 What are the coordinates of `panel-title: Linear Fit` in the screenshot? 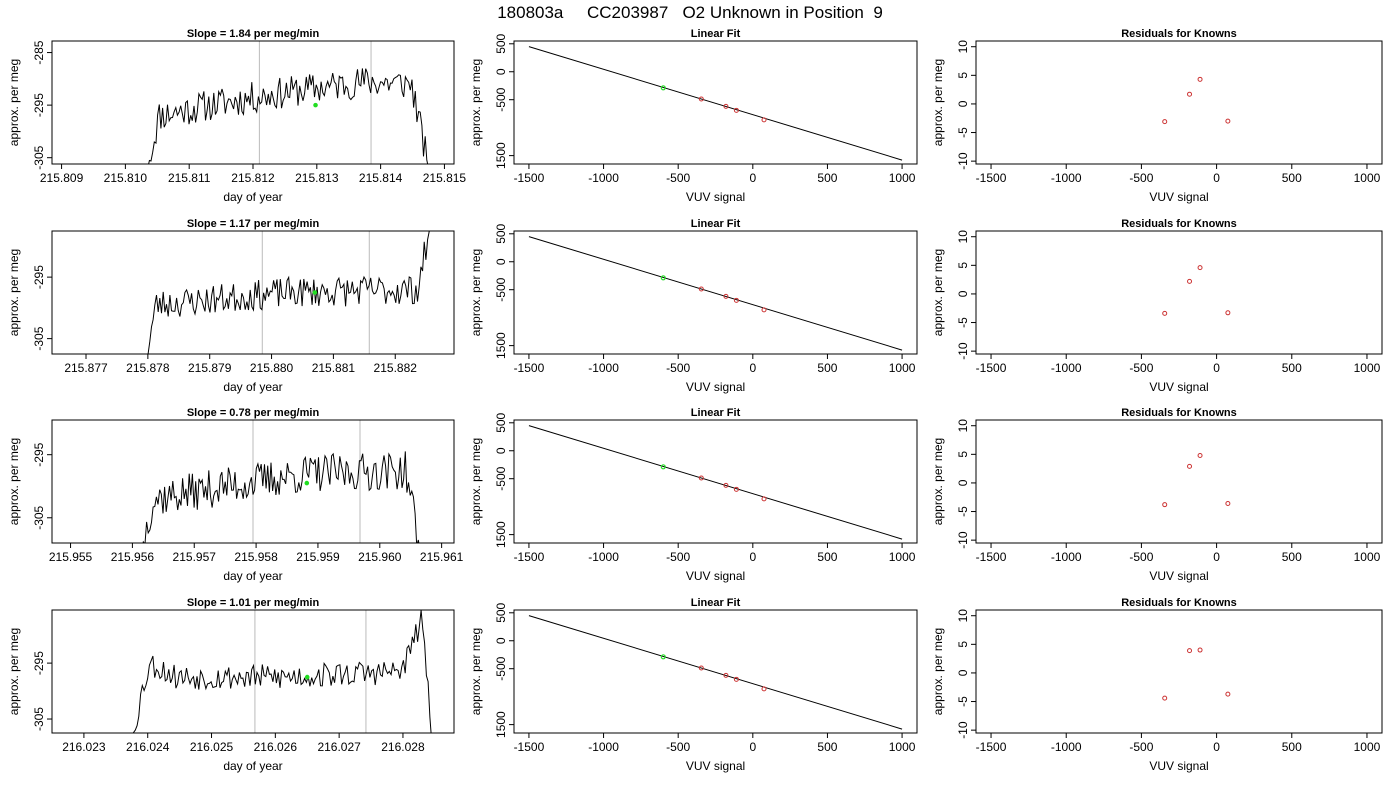 It's located at (716, 224).